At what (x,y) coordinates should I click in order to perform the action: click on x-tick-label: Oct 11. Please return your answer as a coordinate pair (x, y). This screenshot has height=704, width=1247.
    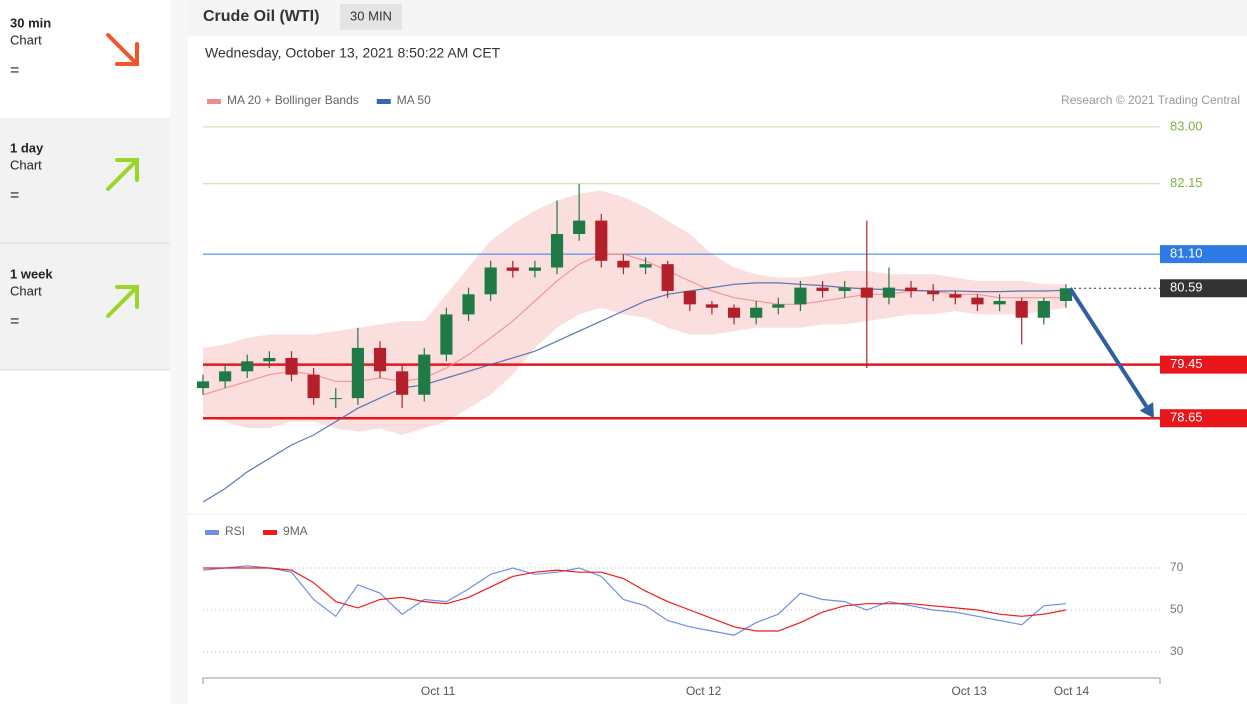
    Looking at the image, I should click on (438, 691).